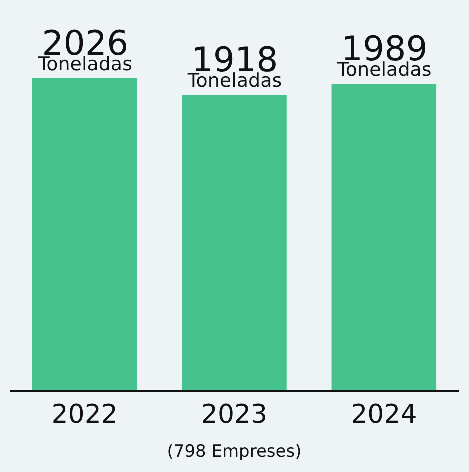  I want to click on x-tick-label: 2023 (798 Empreses), so click(234, 431).